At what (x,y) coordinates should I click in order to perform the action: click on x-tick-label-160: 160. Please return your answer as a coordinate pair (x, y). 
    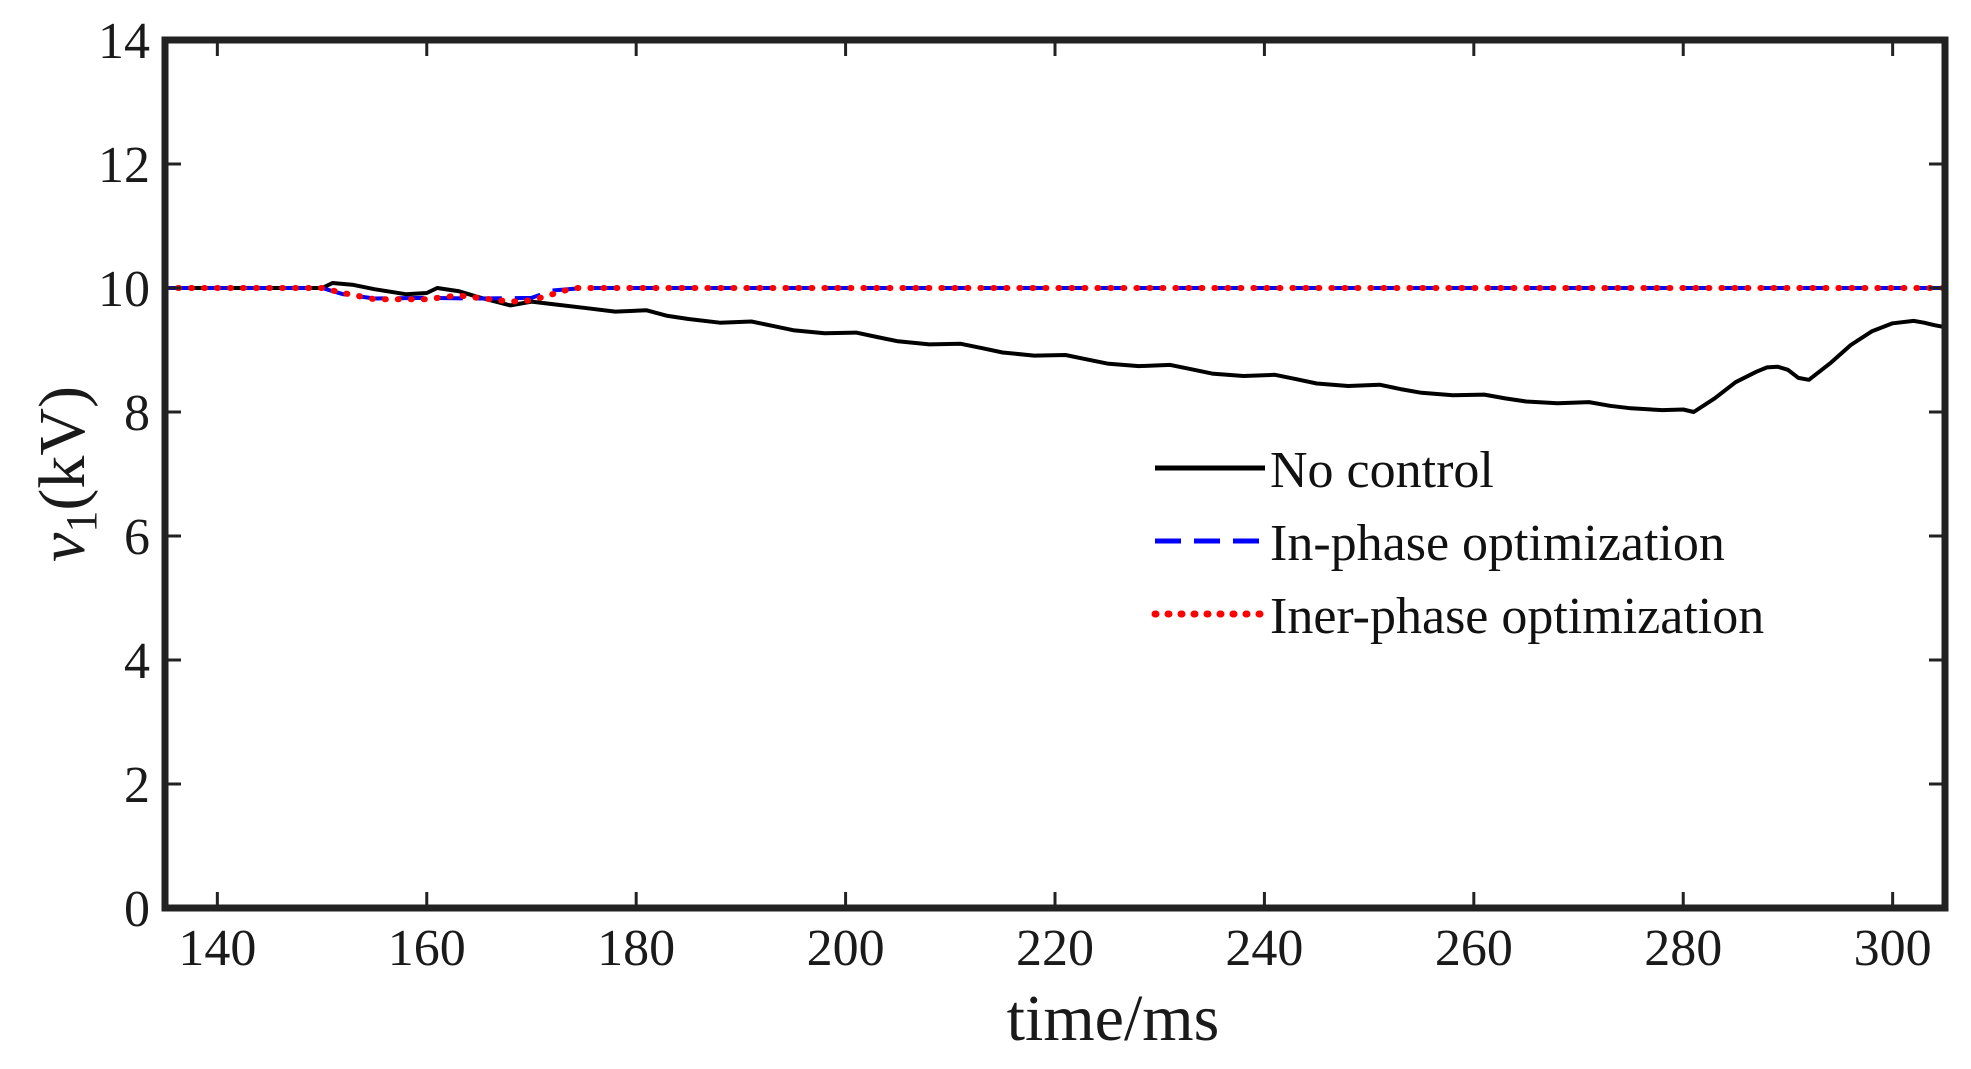
    Looking at the image, I should click on (427, 948).